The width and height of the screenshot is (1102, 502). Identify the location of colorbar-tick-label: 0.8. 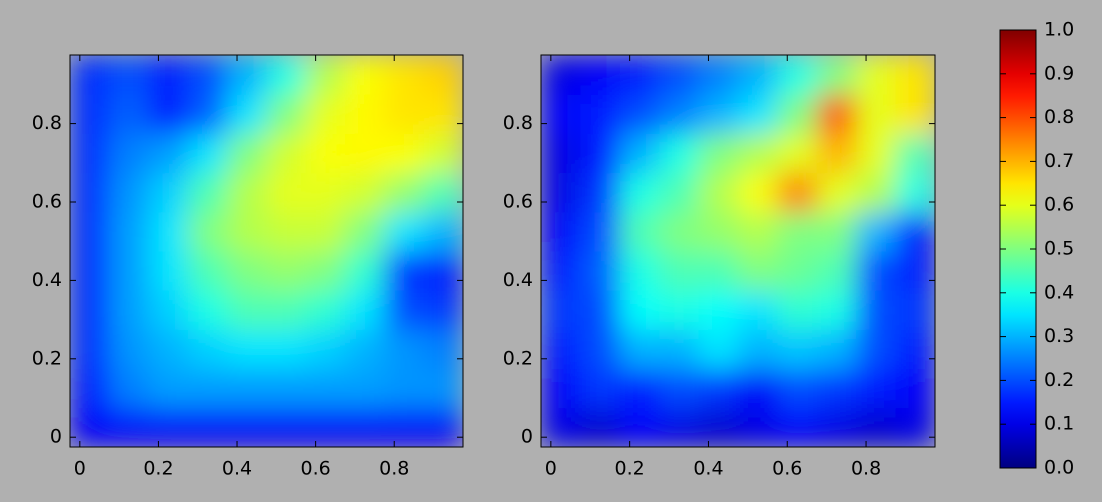
(1059, 117).